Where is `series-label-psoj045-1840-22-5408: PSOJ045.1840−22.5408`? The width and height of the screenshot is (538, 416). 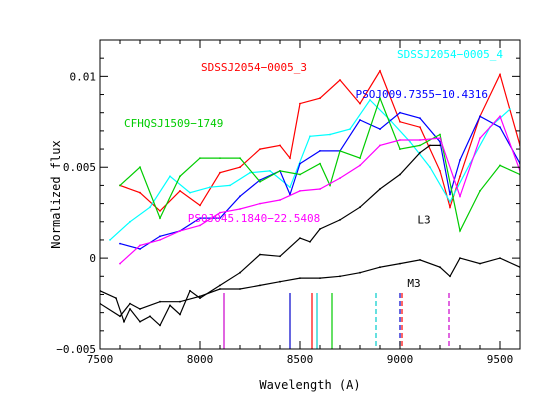
series-label-psoj045-1840-22-5408: PSOJ045.1840−22.5408 is located at coordinates (254, 218).